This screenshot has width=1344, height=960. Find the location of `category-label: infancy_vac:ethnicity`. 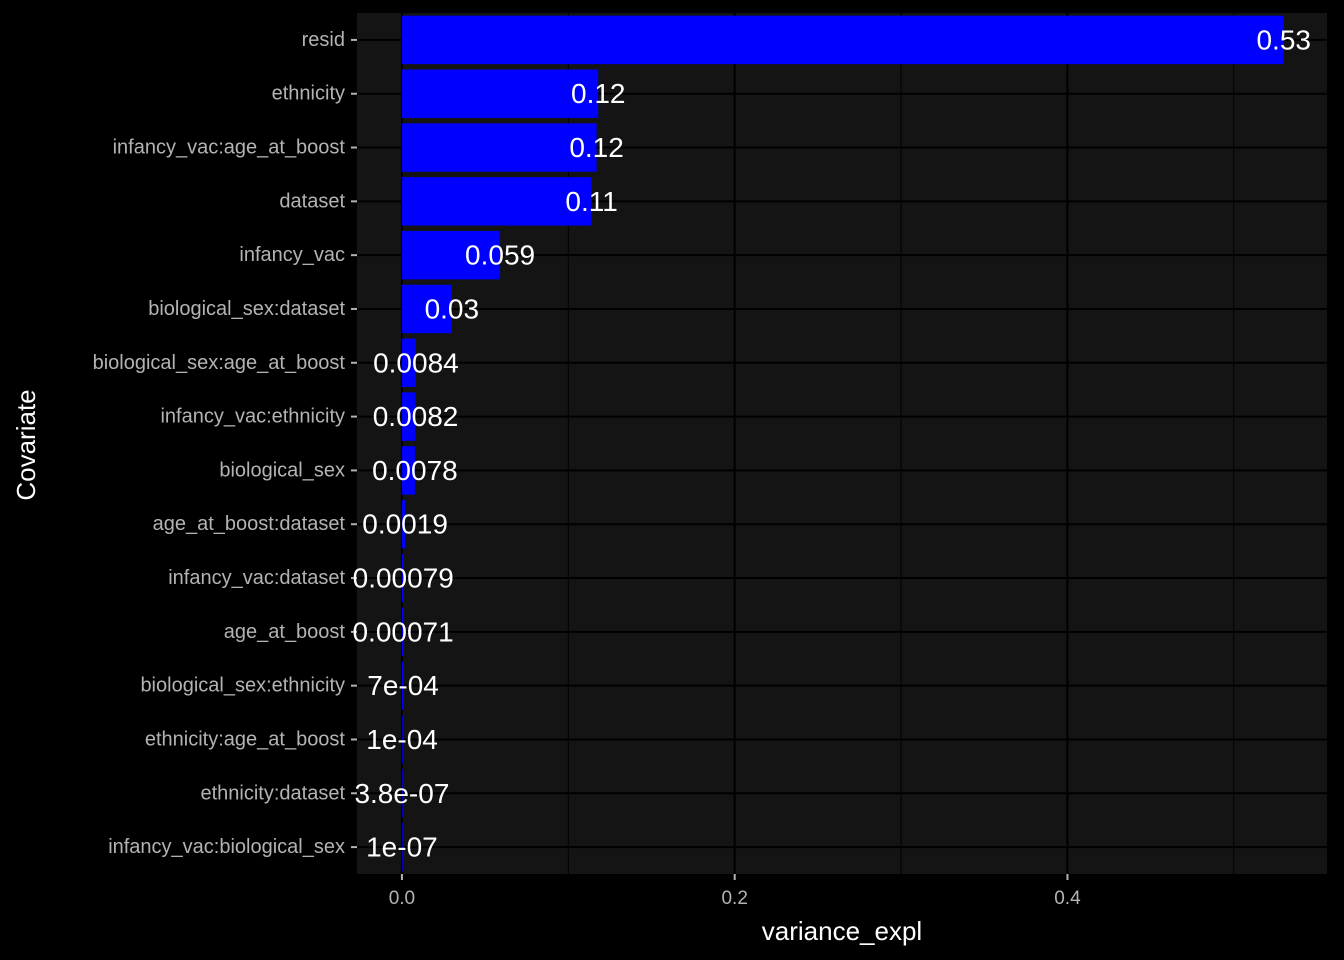

category-label: infancy_vac:ethnicity is located at coordinates (252, 417).